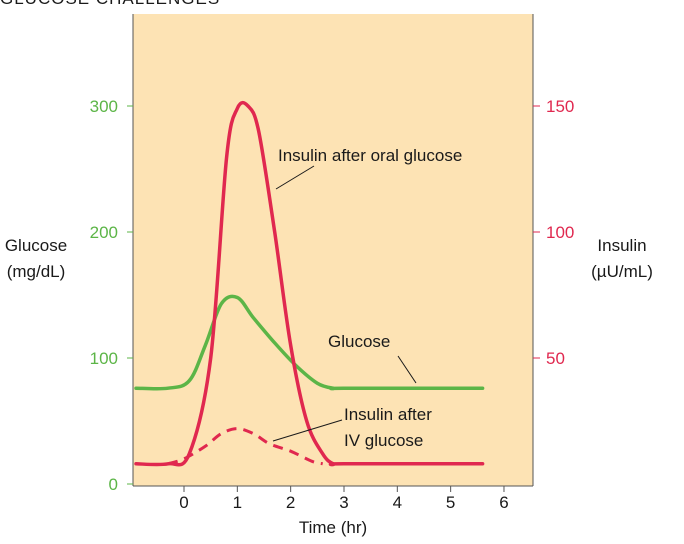 The image size is (684, 544). What do you see at coordinates (407, 369) in the screenshot?
I see `annotation-glucose-leader` at bounding box center [407, 369].